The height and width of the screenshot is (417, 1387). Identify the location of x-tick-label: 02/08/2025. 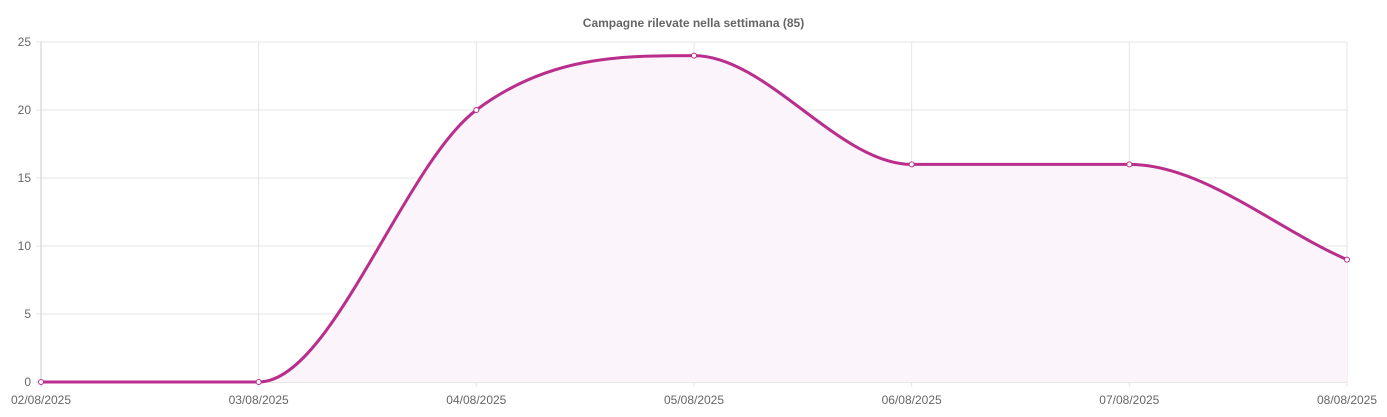
(41, 400).